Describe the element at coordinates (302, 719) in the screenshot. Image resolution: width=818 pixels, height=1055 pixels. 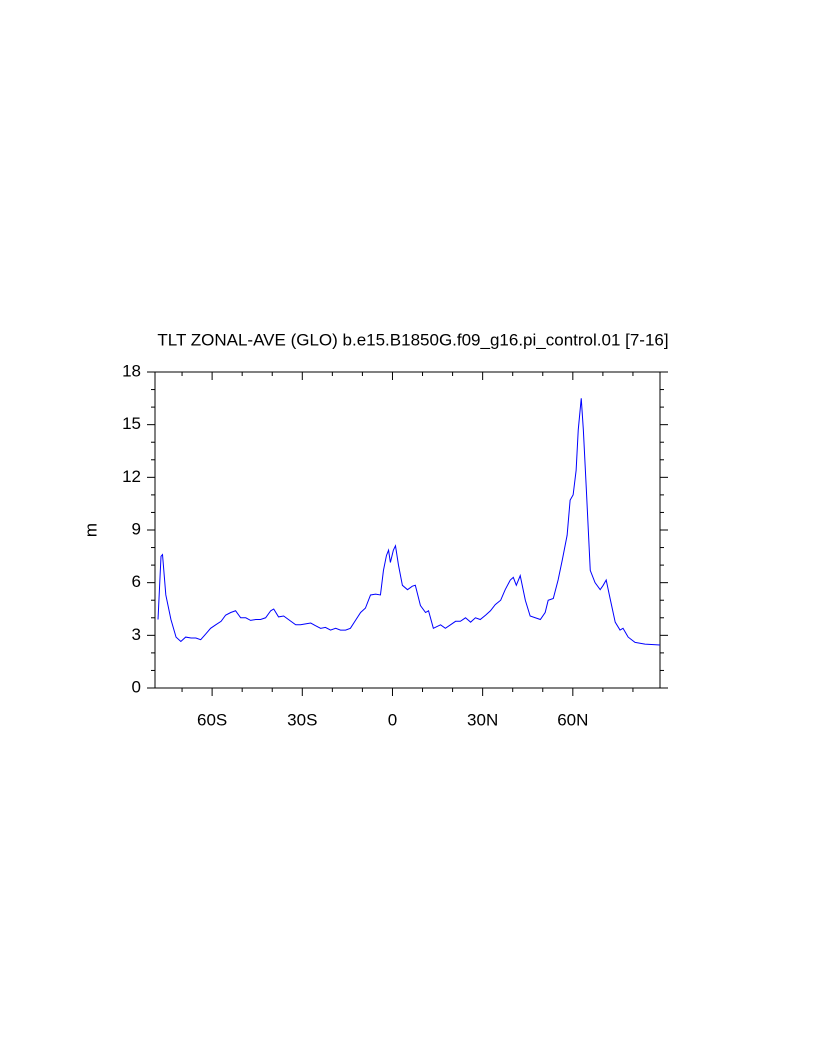
I see `x-tick-label: 30S` at that location.